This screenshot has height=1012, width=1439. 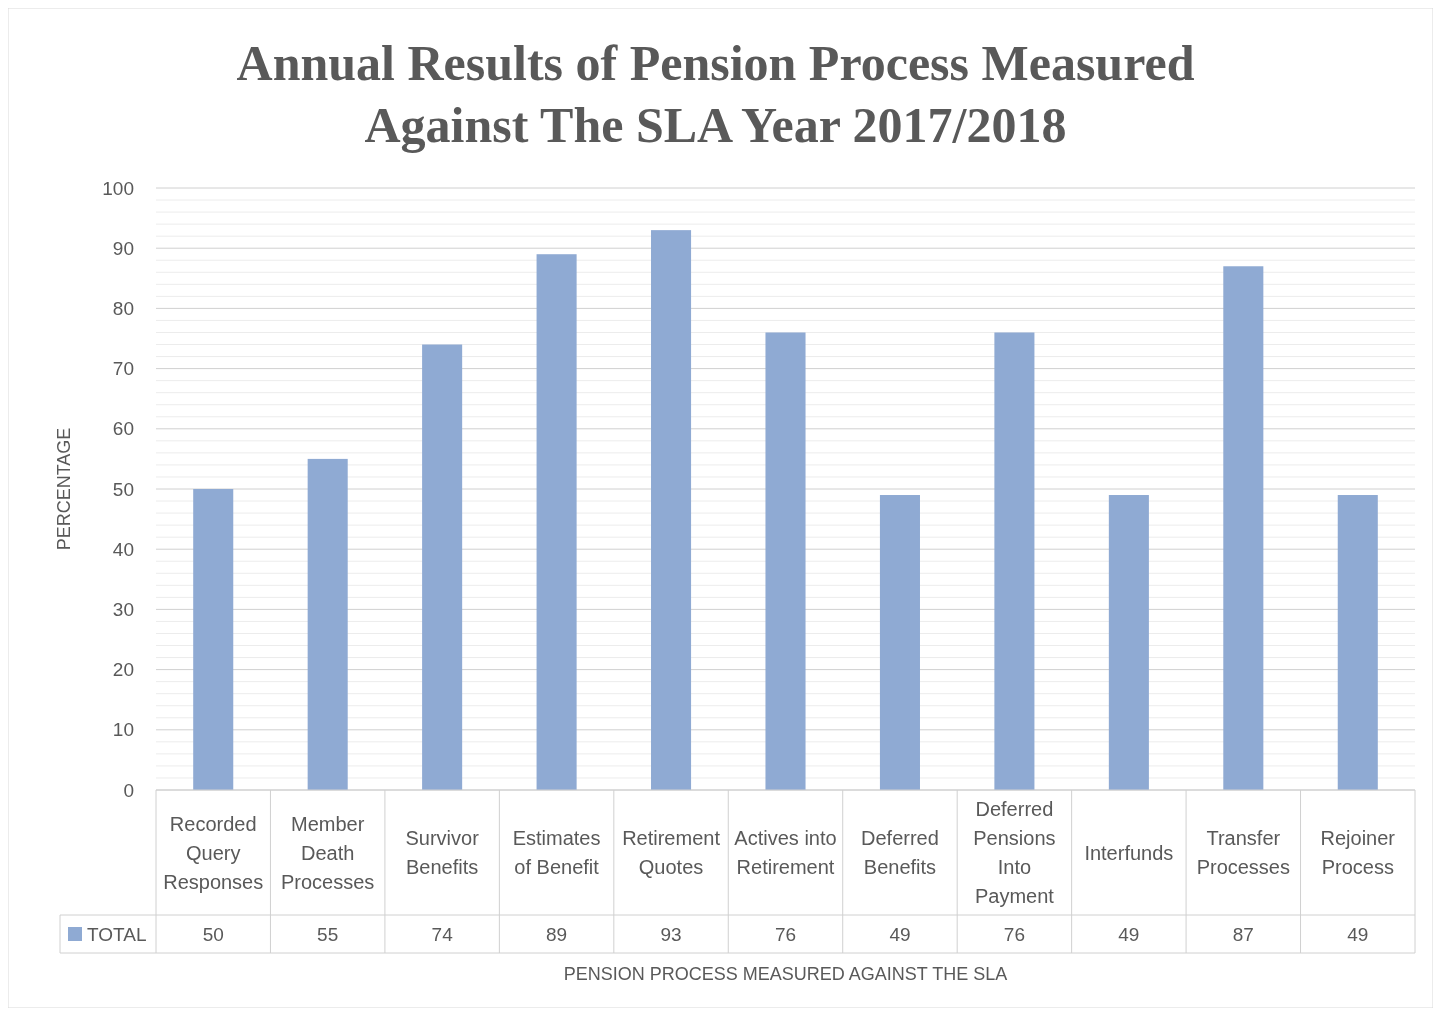 I want to click on y-tick-label: 100, so click(x=118, y=188).